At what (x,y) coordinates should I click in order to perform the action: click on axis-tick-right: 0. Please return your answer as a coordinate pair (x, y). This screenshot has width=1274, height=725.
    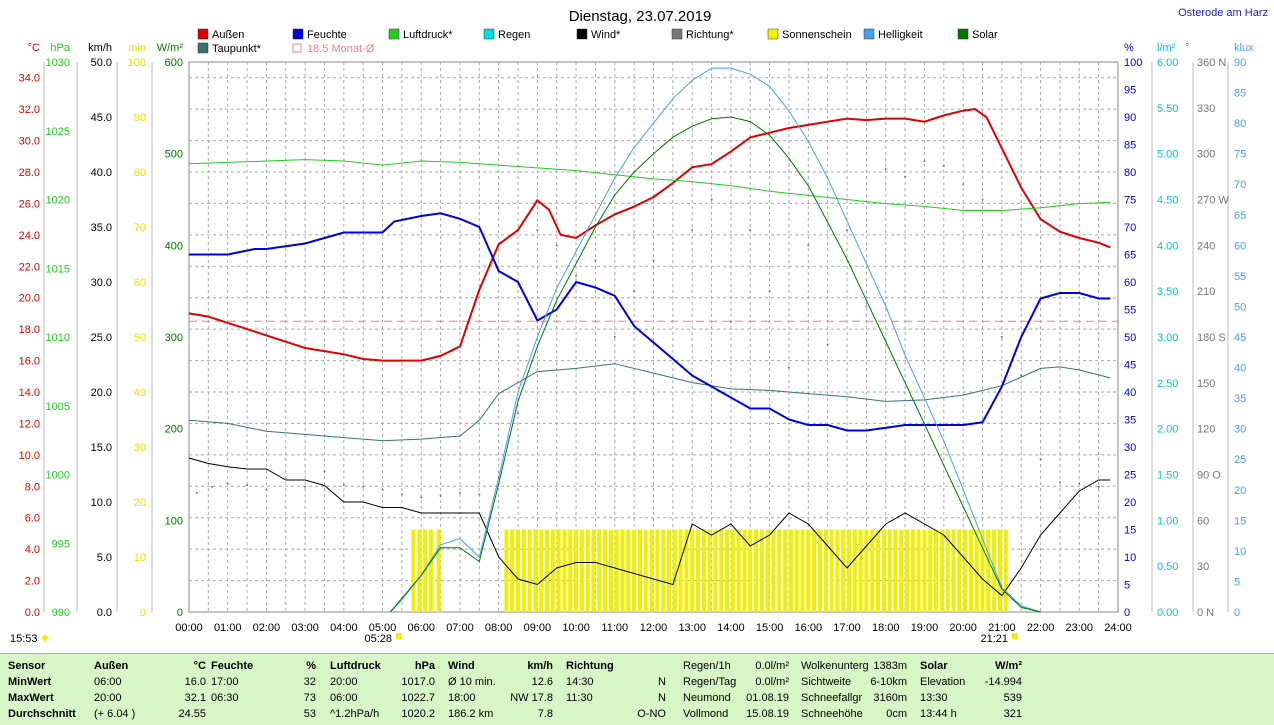
    Looking at the image, I should click on (1237, 613).